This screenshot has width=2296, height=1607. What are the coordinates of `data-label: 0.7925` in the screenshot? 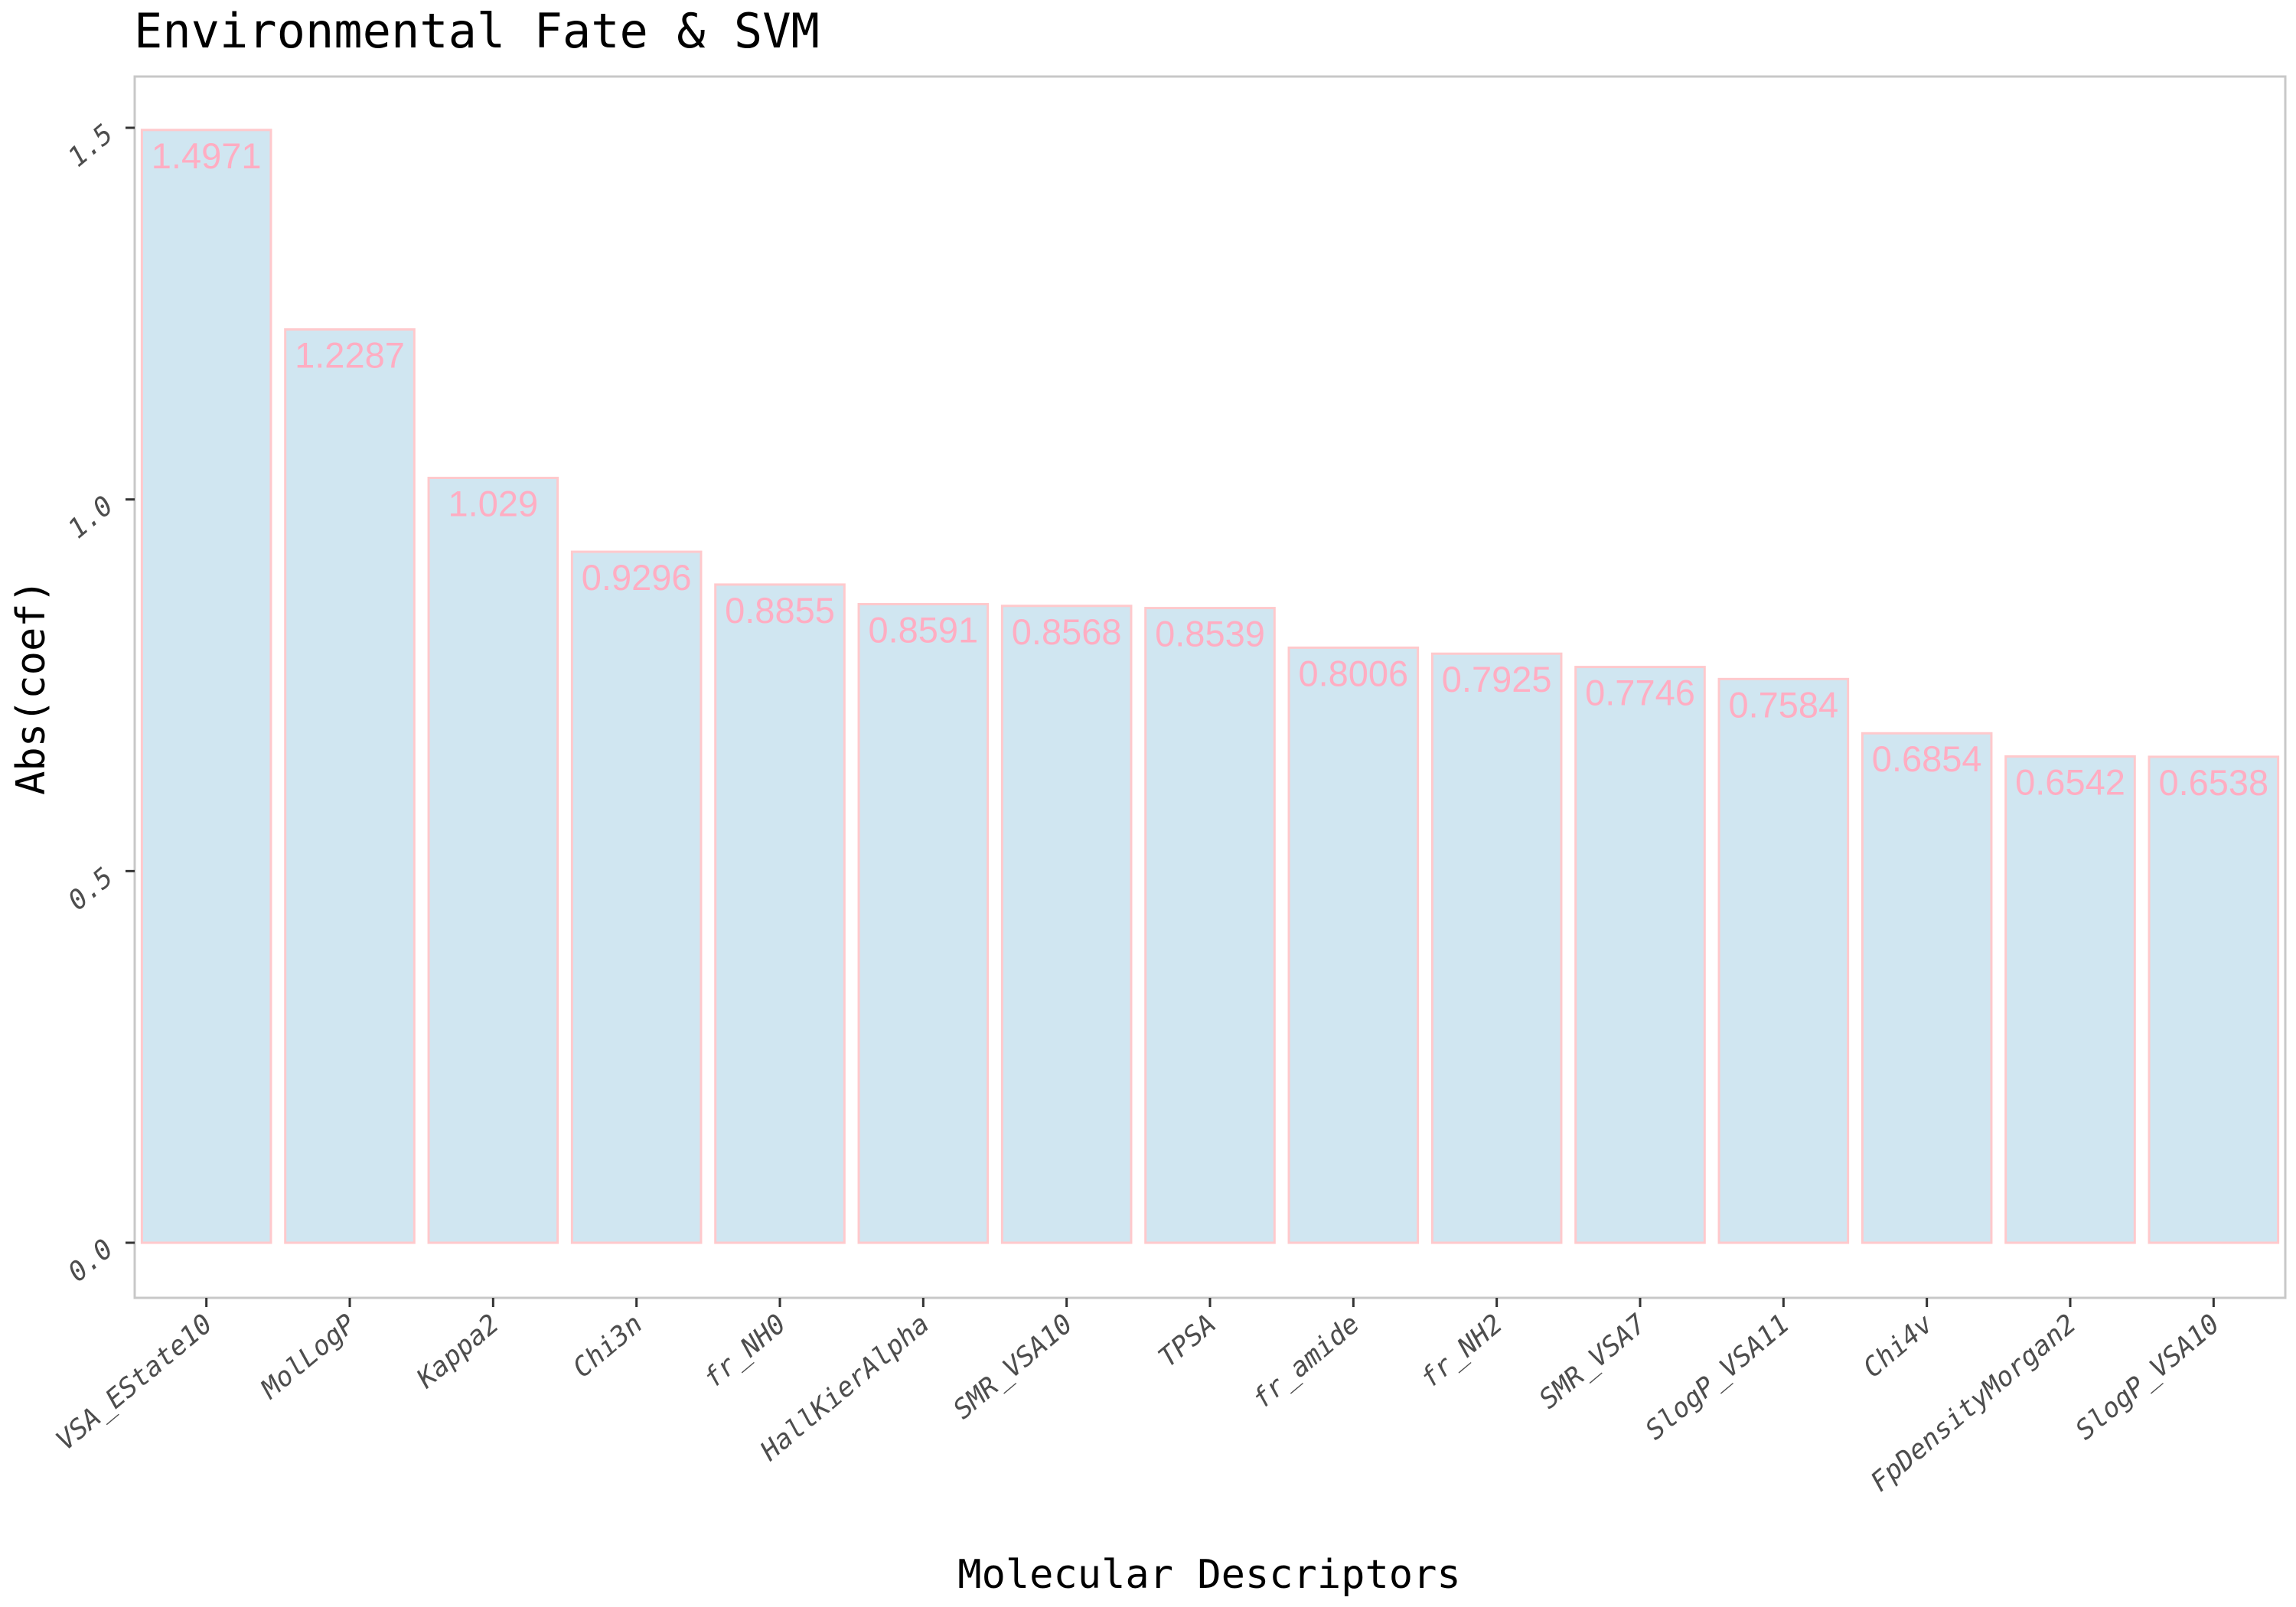 It's located at (1497, 679).